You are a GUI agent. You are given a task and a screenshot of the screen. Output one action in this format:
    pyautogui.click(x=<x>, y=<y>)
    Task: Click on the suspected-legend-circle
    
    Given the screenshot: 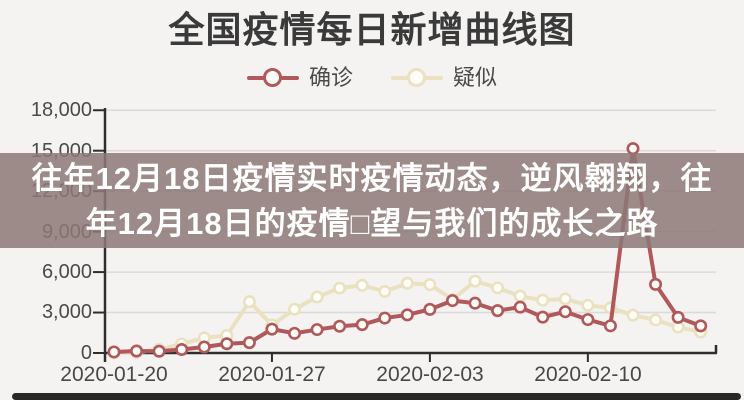 What is the action you would take?
    pyautogui.click(x=416, y=77)
    